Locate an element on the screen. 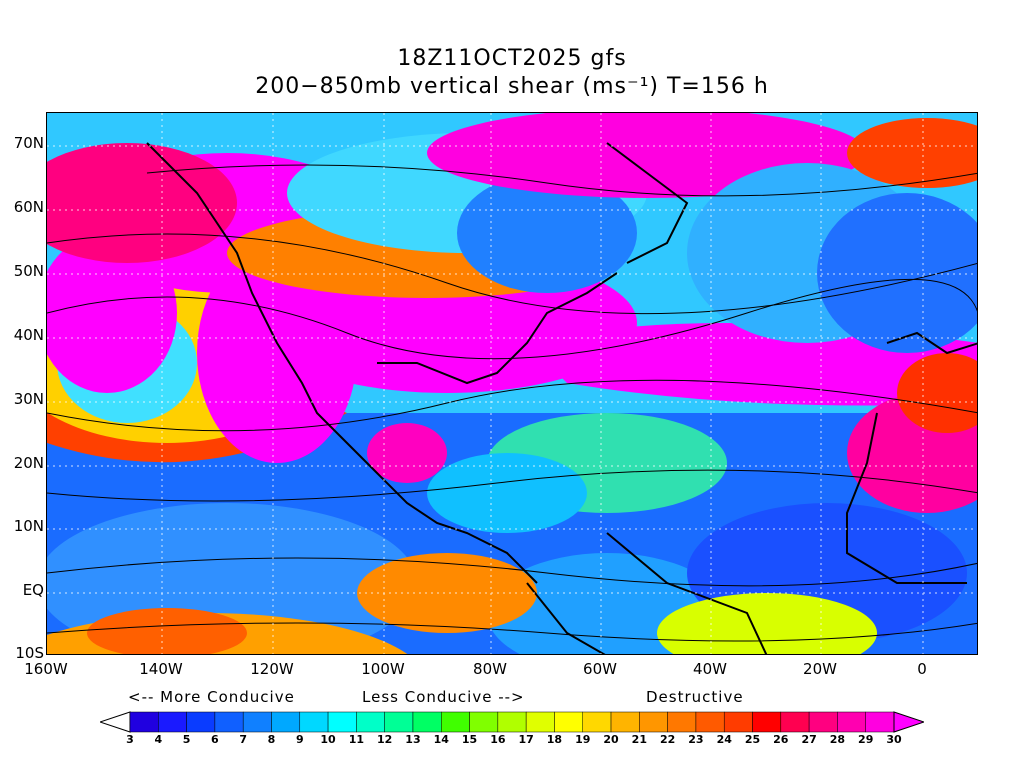  colorbar-tick-label: 22 is located at coordinates (667, 739).